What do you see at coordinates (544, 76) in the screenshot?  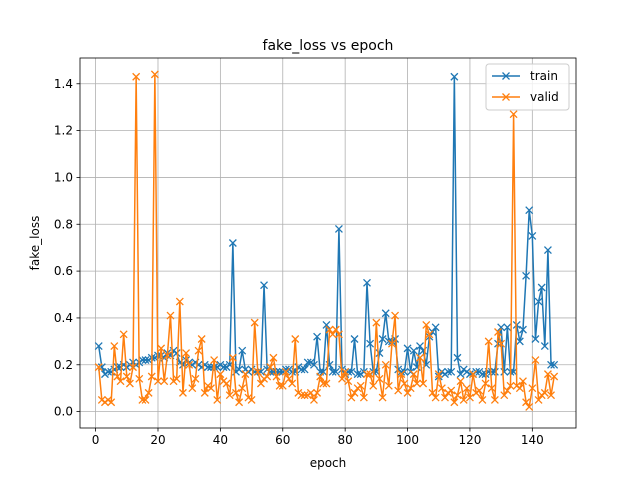 I see `legend-label: train` at bounding box center [544, 76].